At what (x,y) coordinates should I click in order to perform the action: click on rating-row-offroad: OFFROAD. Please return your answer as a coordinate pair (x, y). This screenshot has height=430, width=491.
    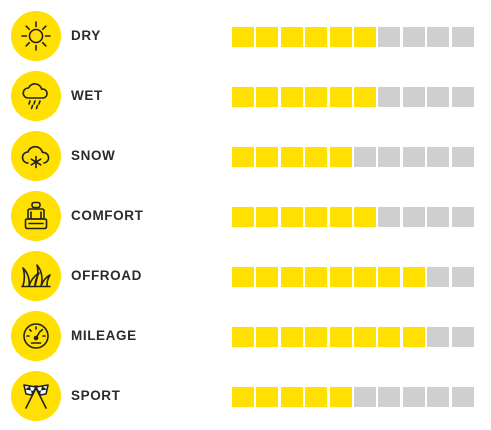
    Looking at the image, I should click on (245, 276).